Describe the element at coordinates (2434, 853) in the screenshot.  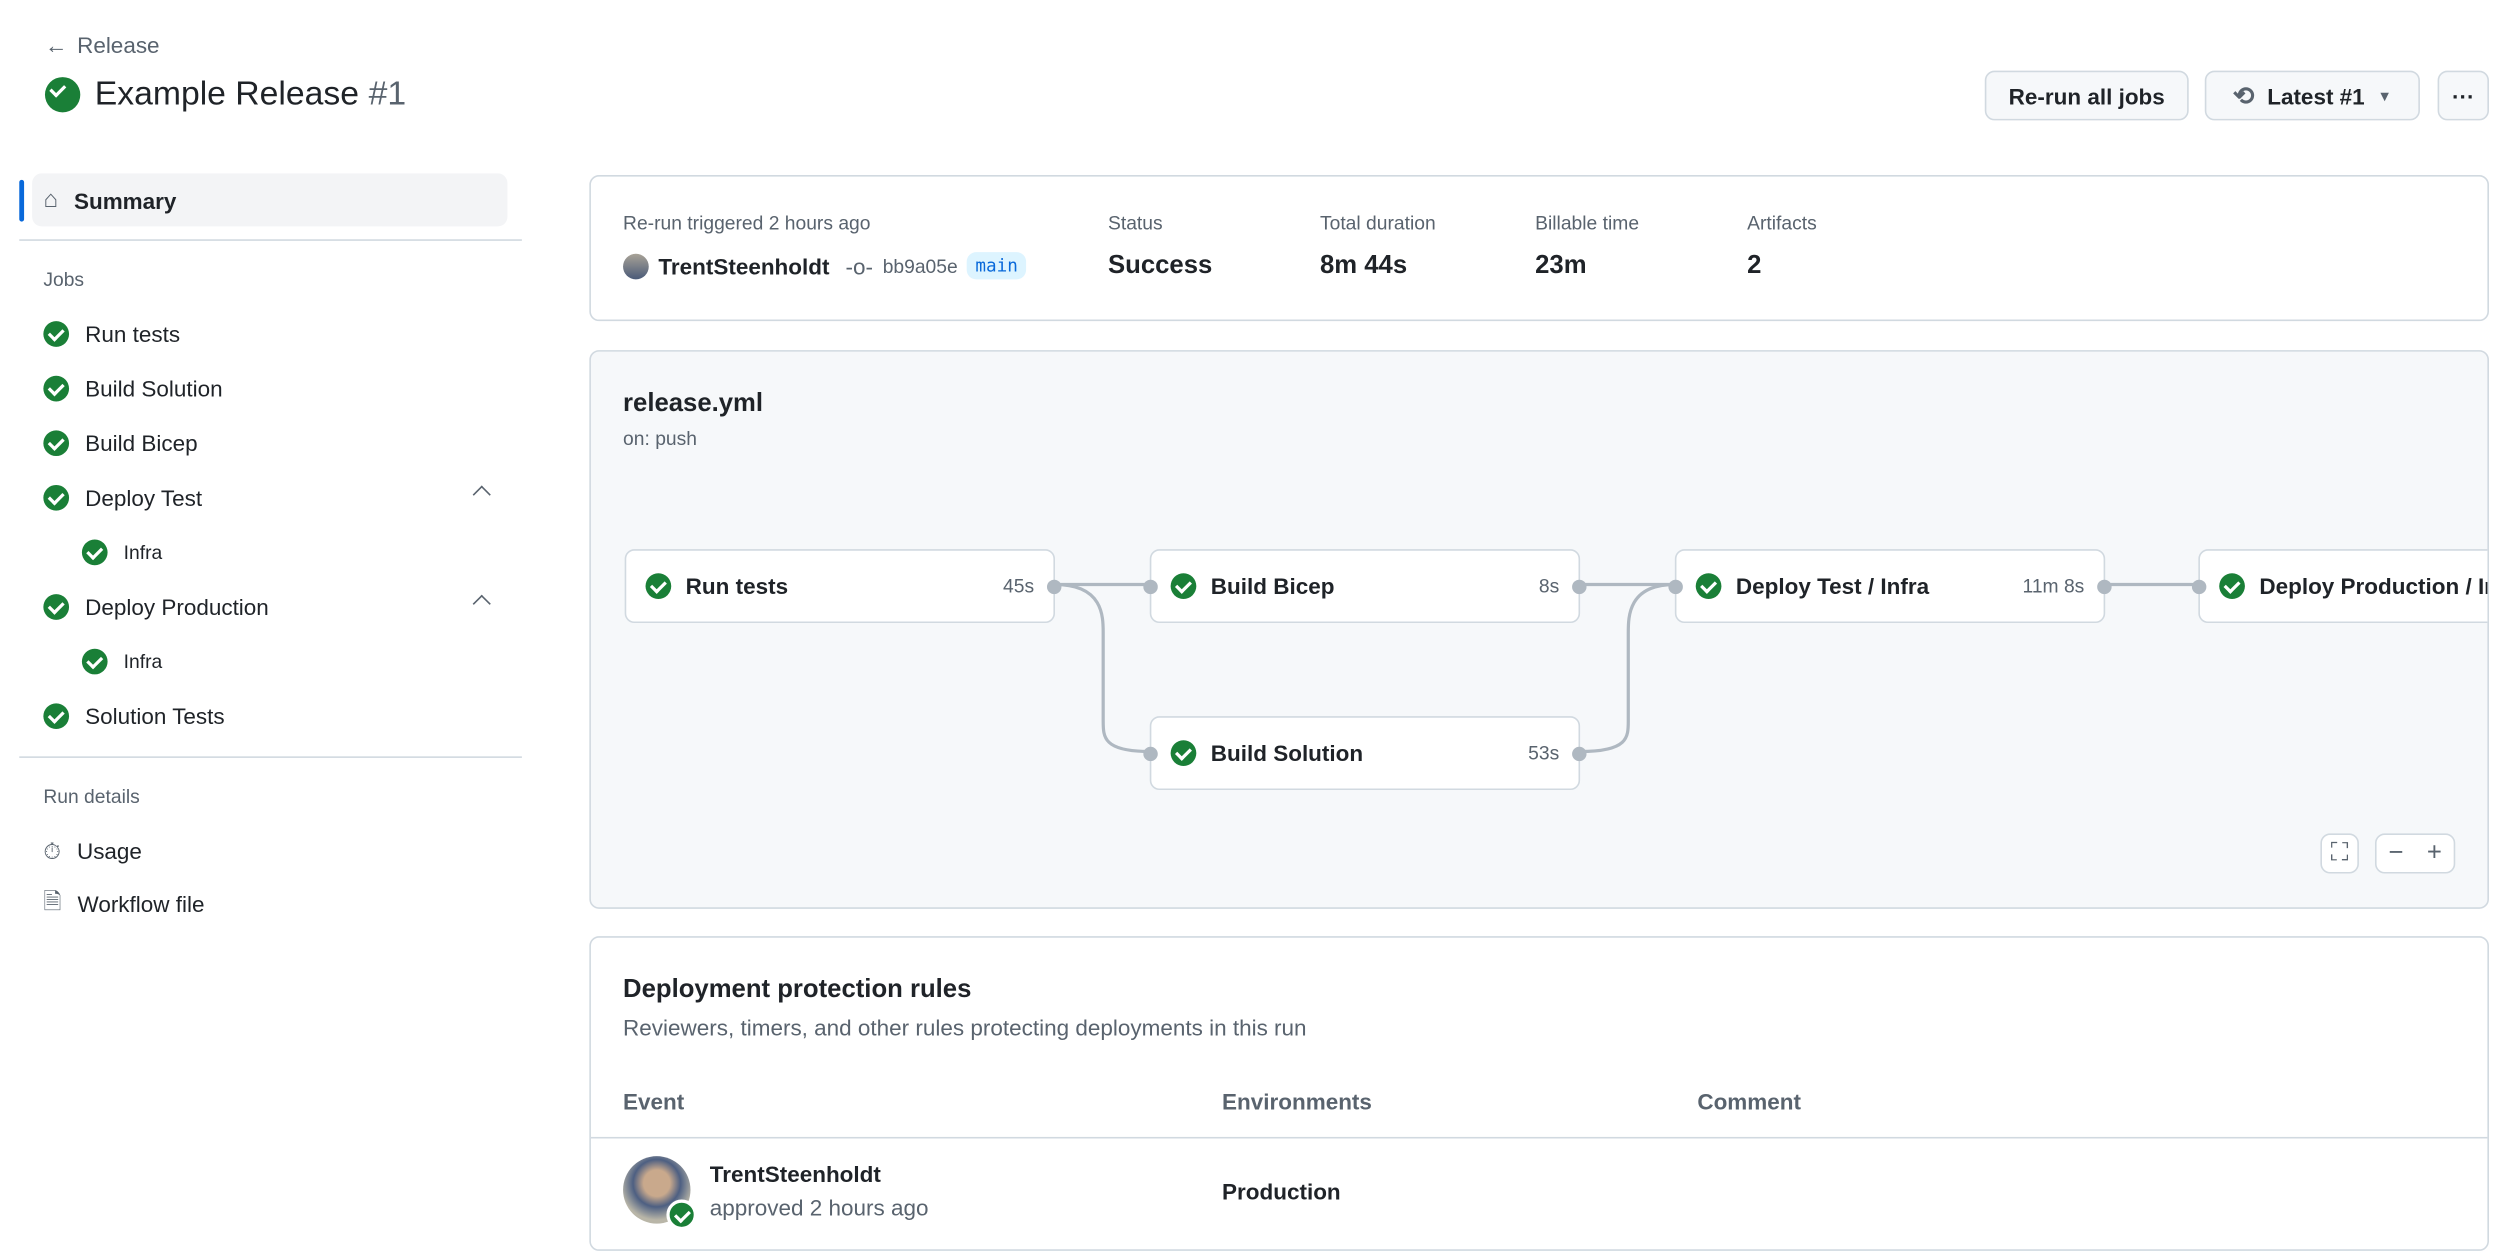
I see `zoom-in-button: +` at that location.